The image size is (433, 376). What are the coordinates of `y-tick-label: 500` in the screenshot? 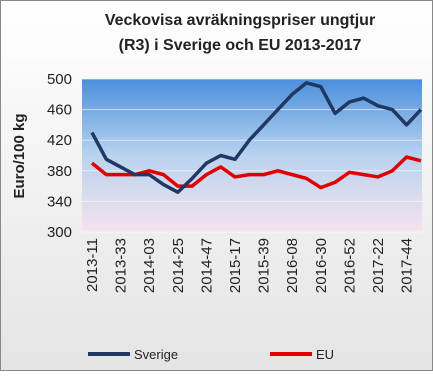 It's located at (59, 79).